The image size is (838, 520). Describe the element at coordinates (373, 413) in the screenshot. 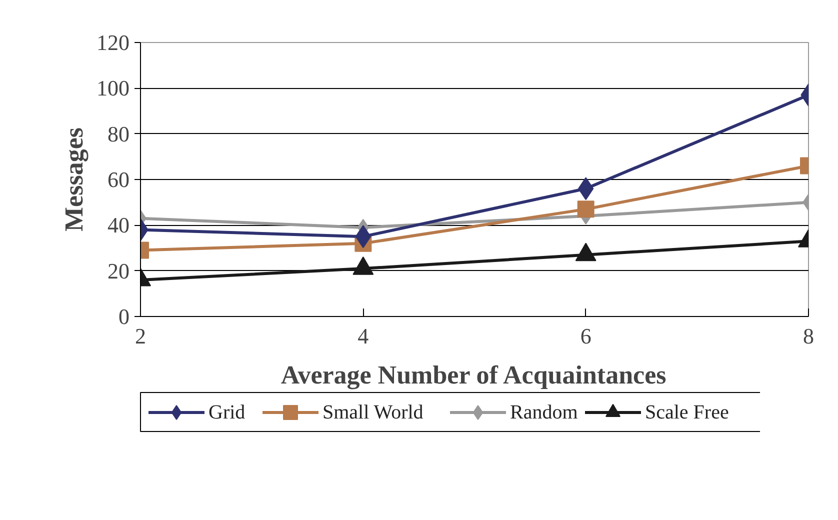

I see `legend-label: Small World` at that location.